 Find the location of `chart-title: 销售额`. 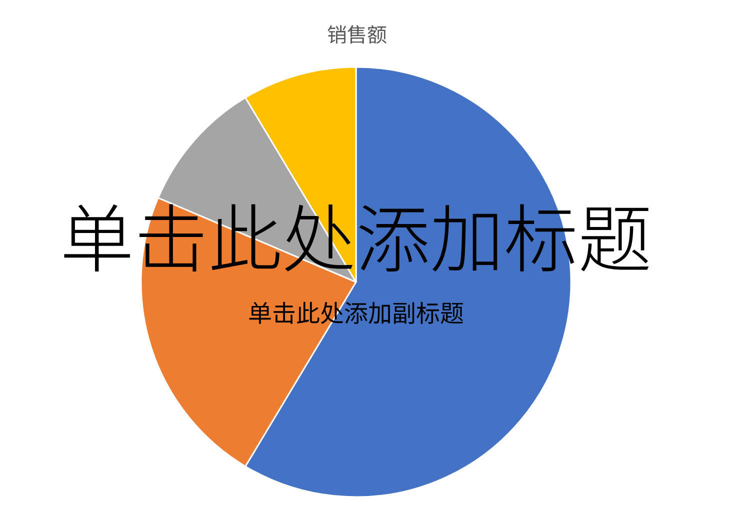

chart-title: 销售额 is located at coordinates (357, 33).